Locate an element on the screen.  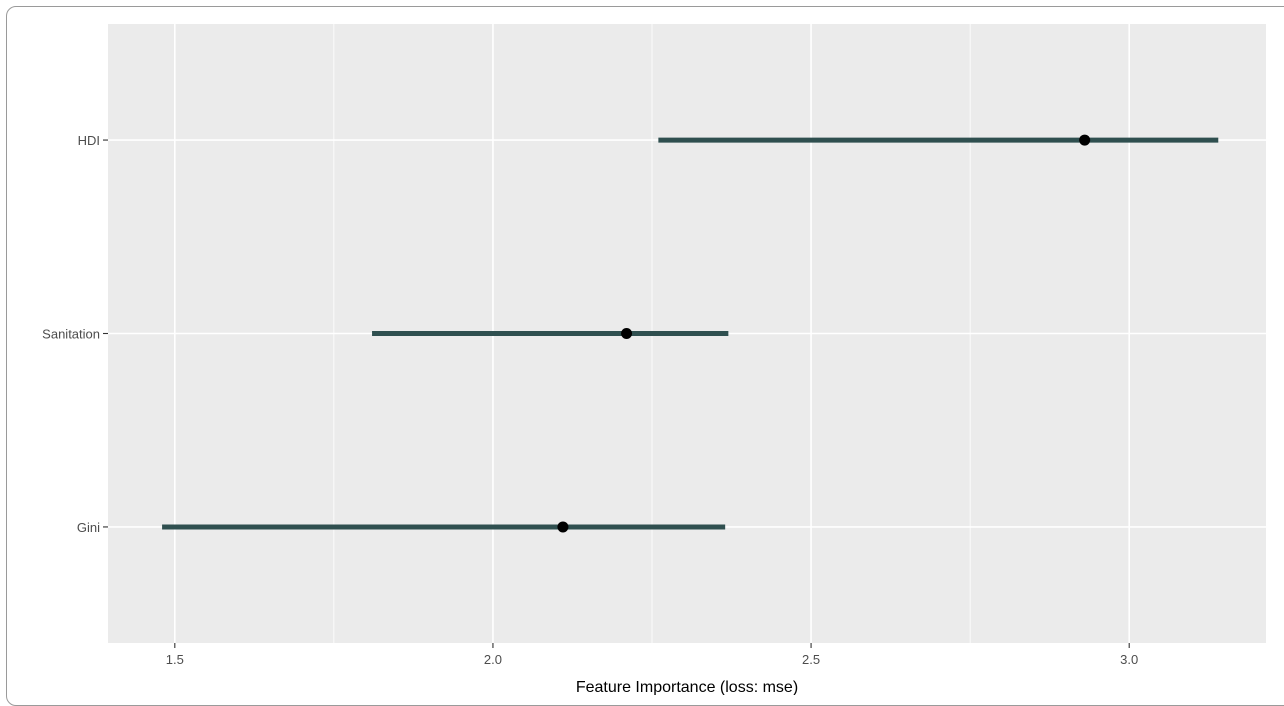
x-axis-title: Feature Importance (loss: mse) is located at coordinates (687, 687).